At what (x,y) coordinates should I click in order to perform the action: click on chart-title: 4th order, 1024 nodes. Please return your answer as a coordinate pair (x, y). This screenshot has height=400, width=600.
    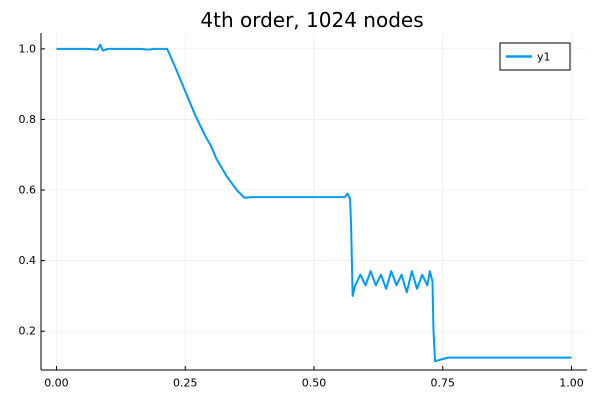
    Looking at the image, I should click on (311, 20).